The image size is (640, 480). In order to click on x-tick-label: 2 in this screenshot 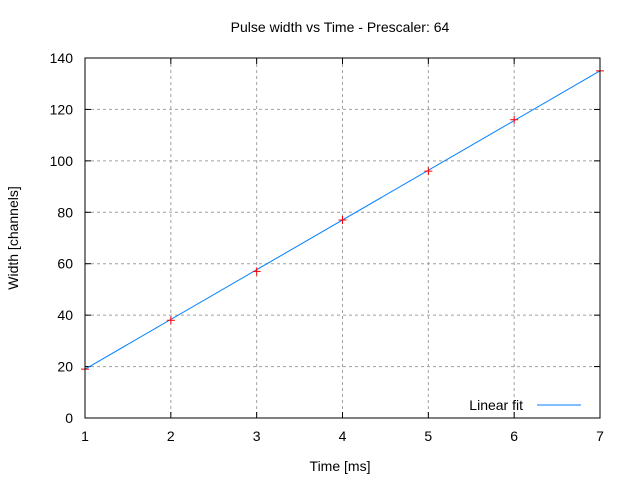, I will do `click(171, 436)`.